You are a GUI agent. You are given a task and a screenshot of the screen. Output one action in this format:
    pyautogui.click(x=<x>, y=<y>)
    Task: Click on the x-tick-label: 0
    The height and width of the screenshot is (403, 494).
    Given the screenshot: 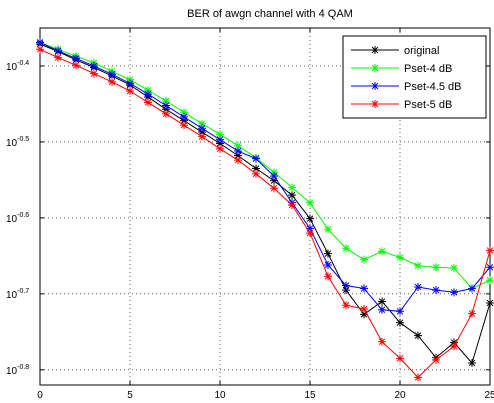 What is the action you would take?
    pyautogui.click(x=40, y=395)
    